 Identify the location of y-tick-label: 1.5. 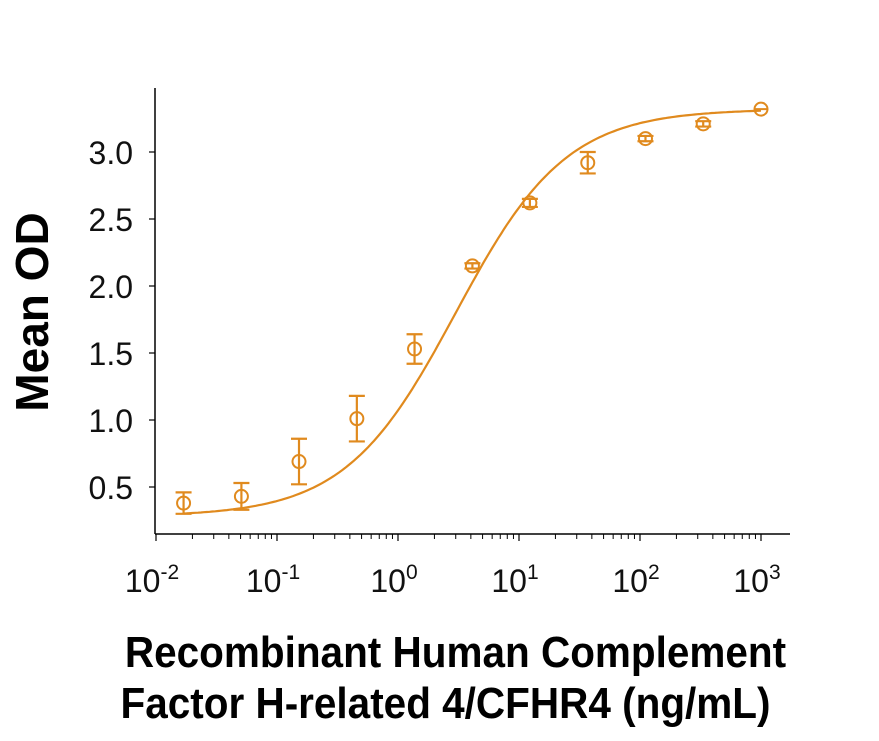
(111, 354).